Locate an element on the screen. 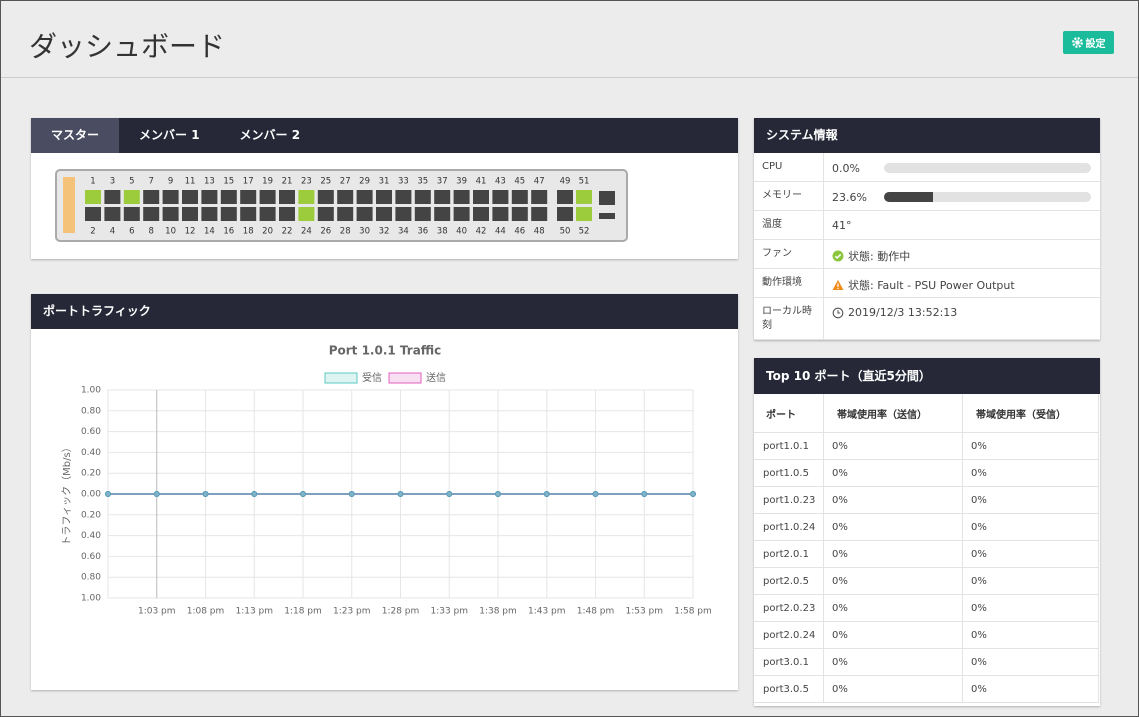  table-cell: port2.0.5 is located at coordinates (786, 581).